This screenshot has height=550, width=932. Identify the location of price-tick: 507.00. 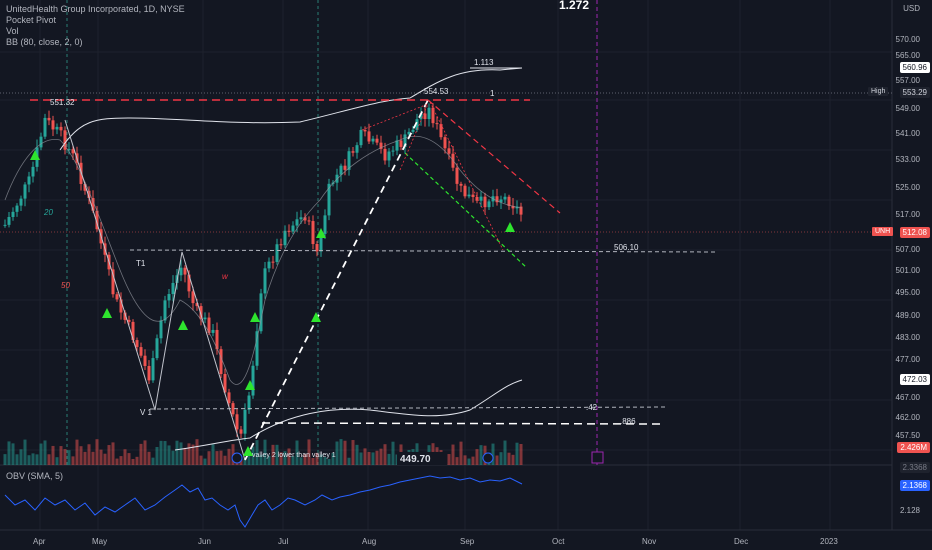
(907, 249).